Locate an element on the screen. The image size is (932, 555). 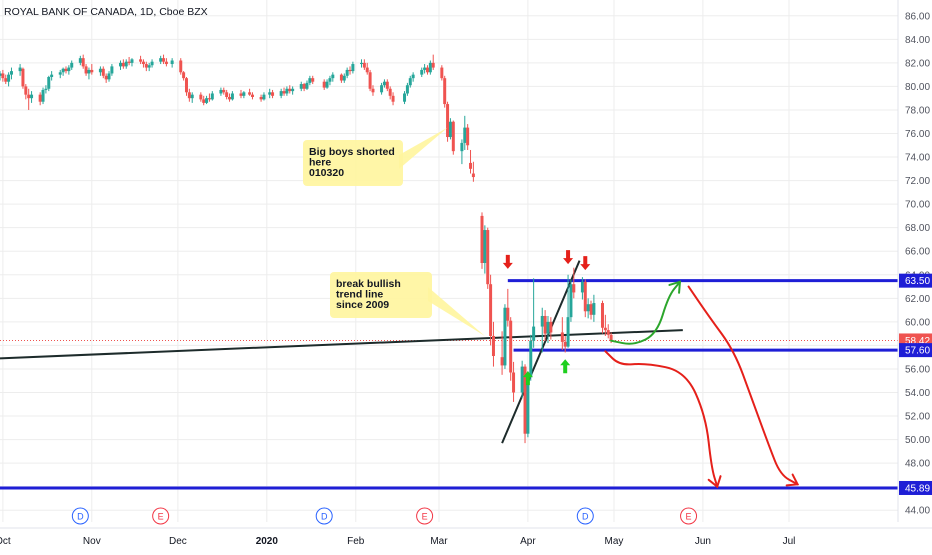
annotation-text: here is located at coordinates (320, 163).